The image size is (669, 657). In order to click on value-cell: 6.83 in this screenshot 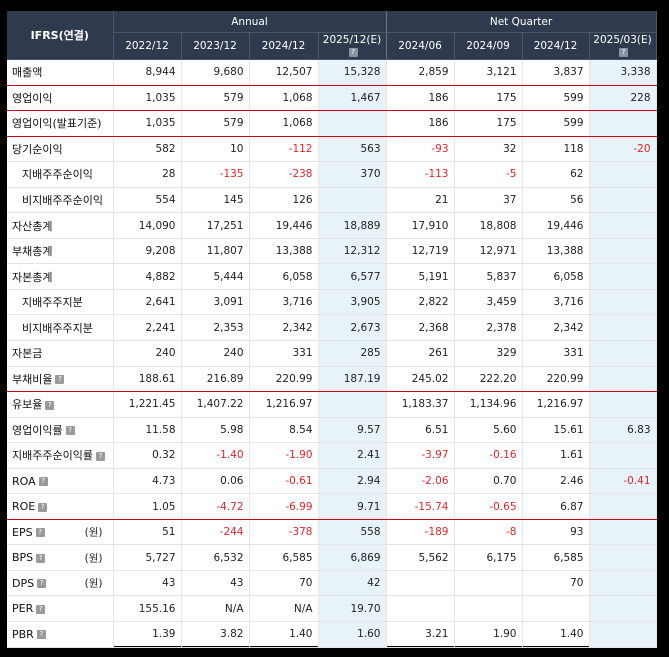, I will do `click(623, 430)`.